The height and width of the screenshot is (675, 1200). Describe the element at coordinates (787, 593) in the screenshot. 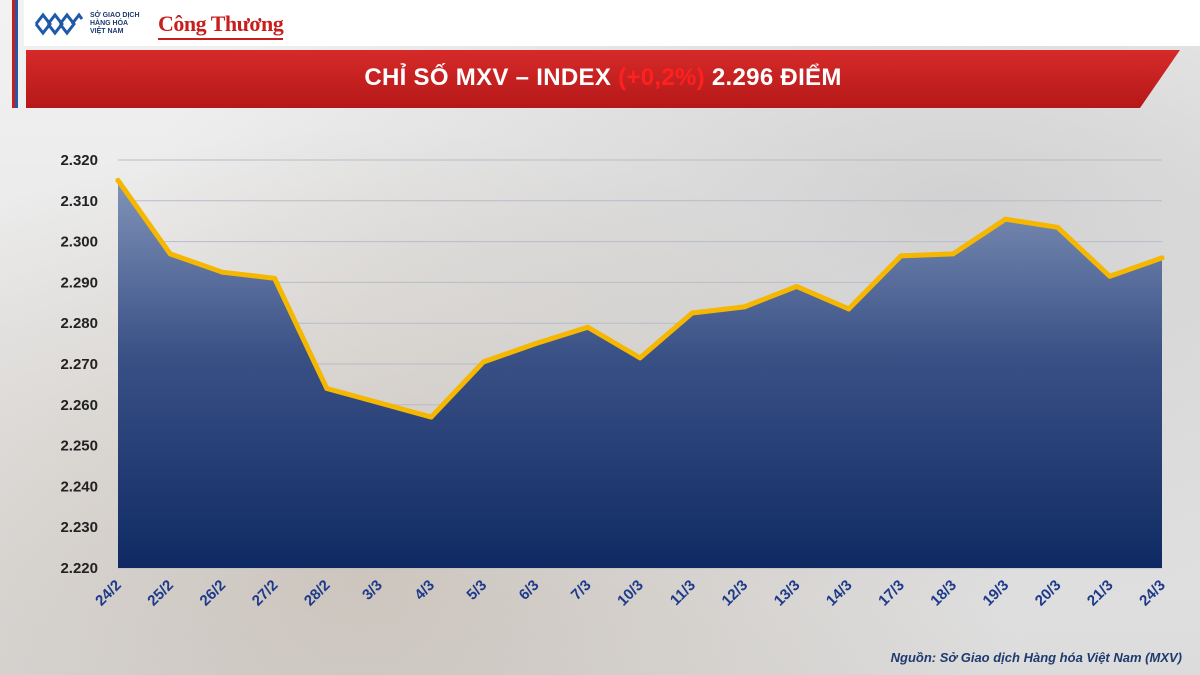

I see `x-tick-label: 13/3` at that location.